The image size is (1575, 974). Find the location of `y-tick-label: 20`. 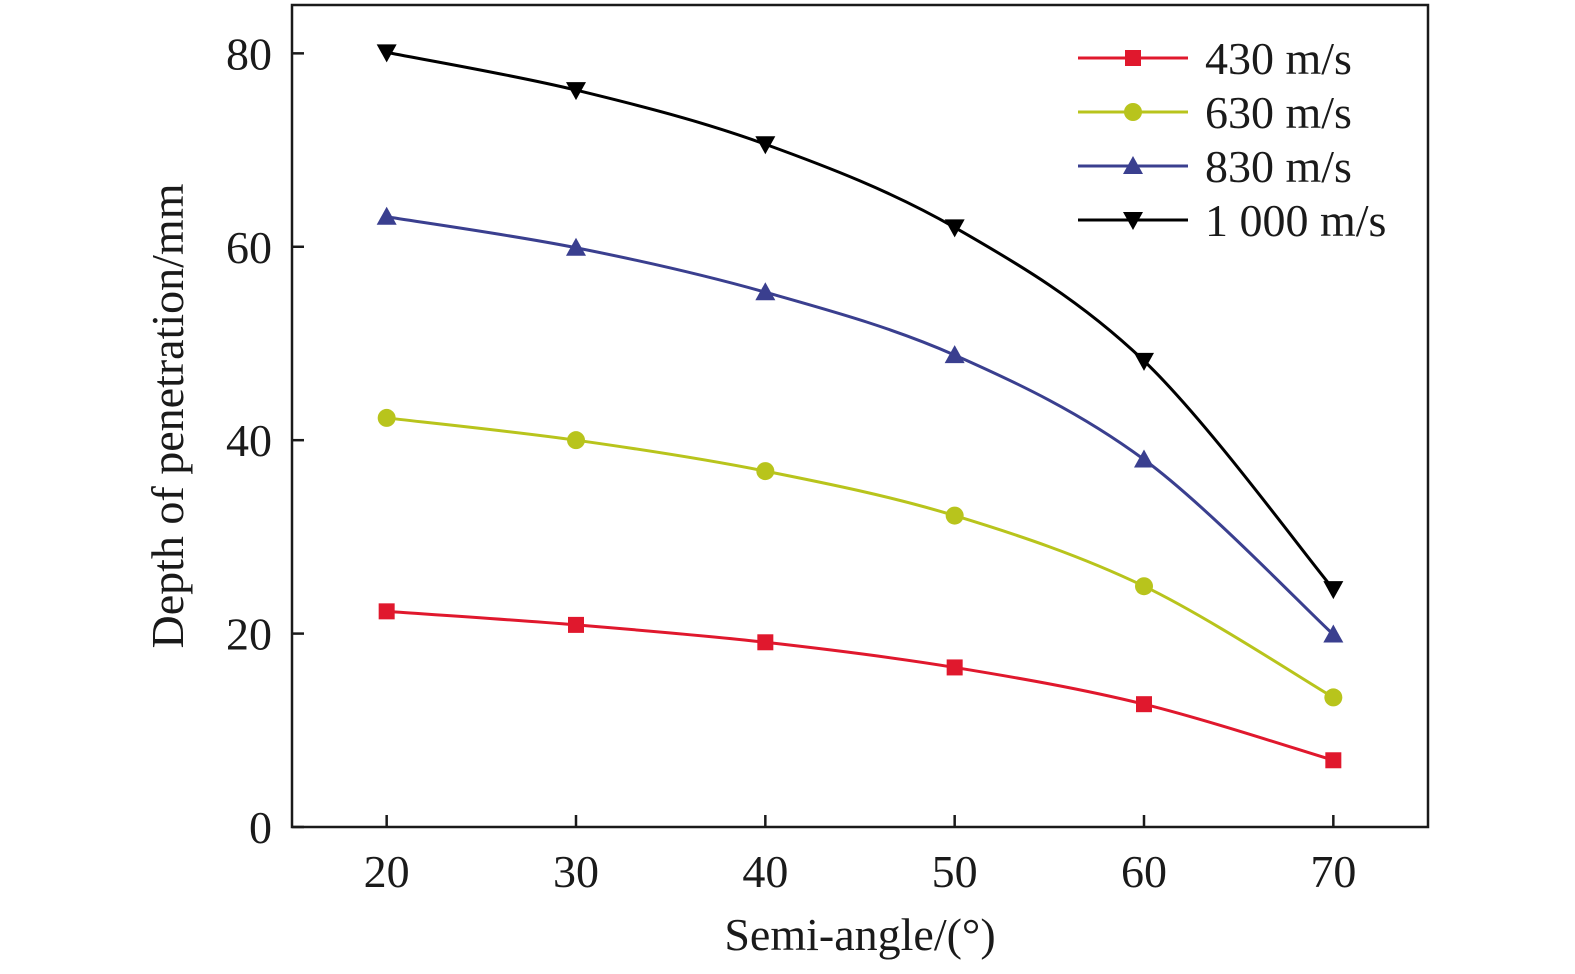

y-tick-label: 20 is located at coordinates (249, 634).